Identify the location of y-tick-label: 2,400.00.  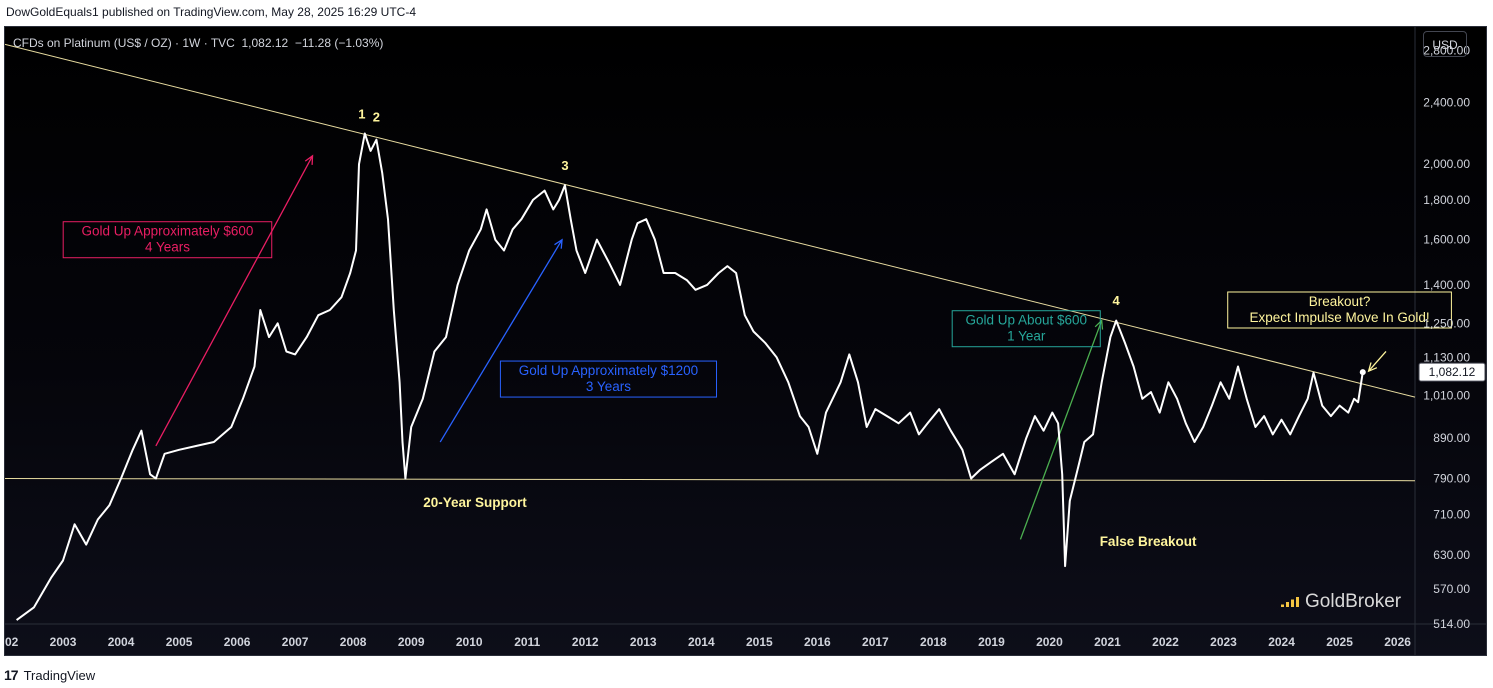
(1446, 103).